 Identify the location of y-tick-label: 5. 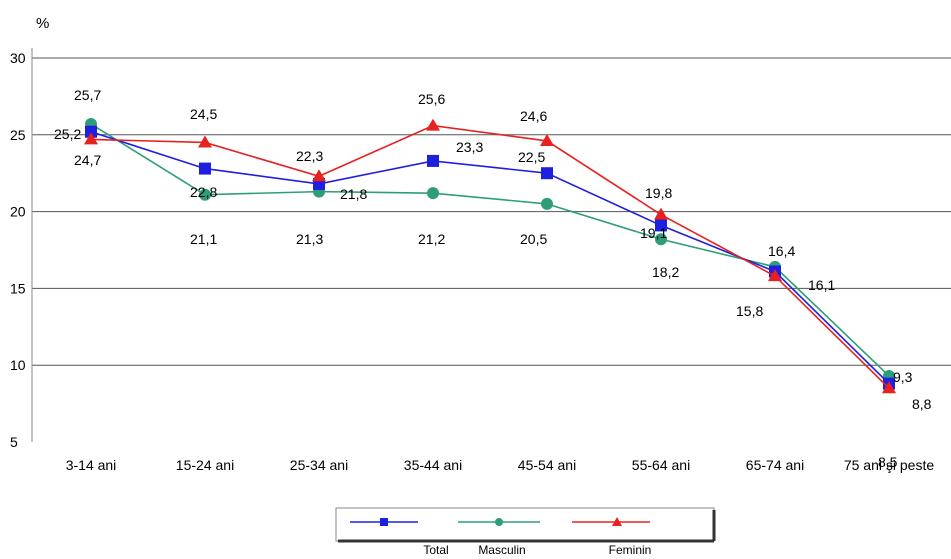
(14, 442).